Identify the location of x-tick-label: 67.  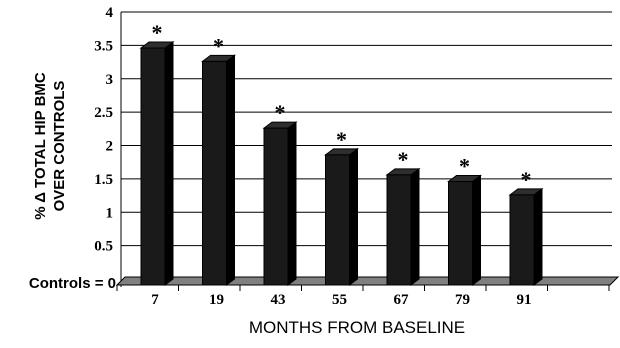
(402, 300).